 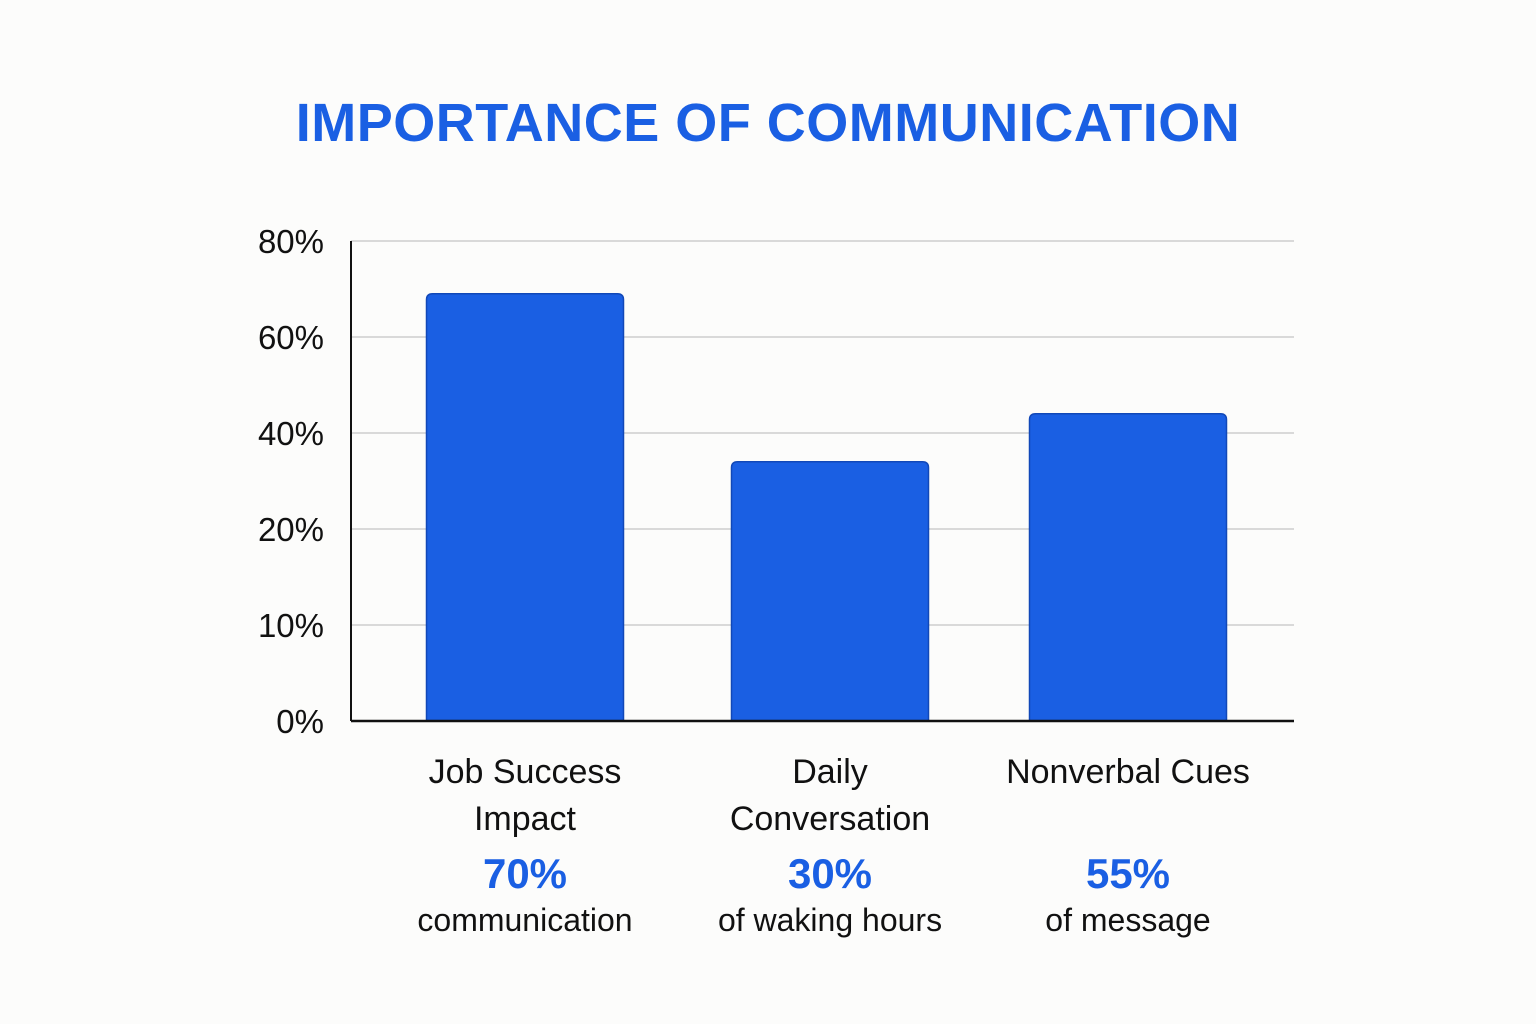 I want to click on stat-note-label: of message, so click(x=1127, y=920).